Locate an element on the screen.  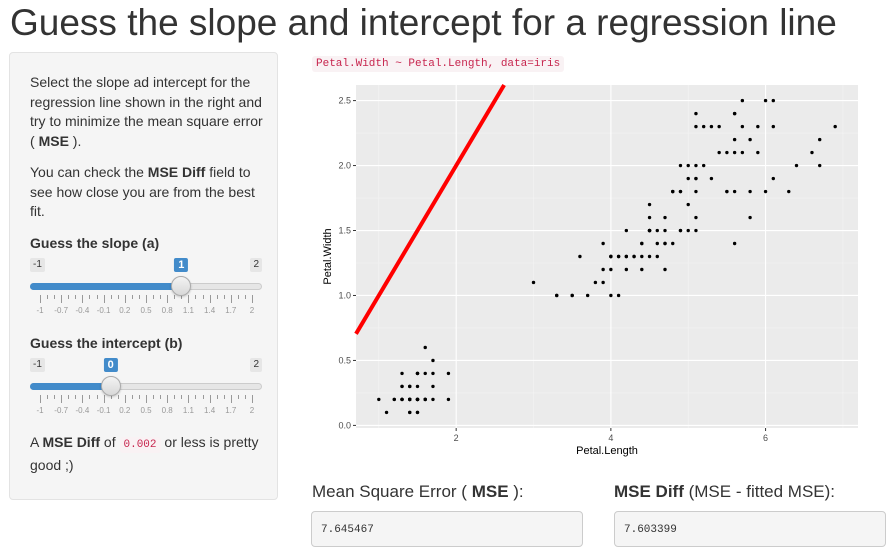
slider-grid-label: 1.4 is located at coordinates (210, 410).